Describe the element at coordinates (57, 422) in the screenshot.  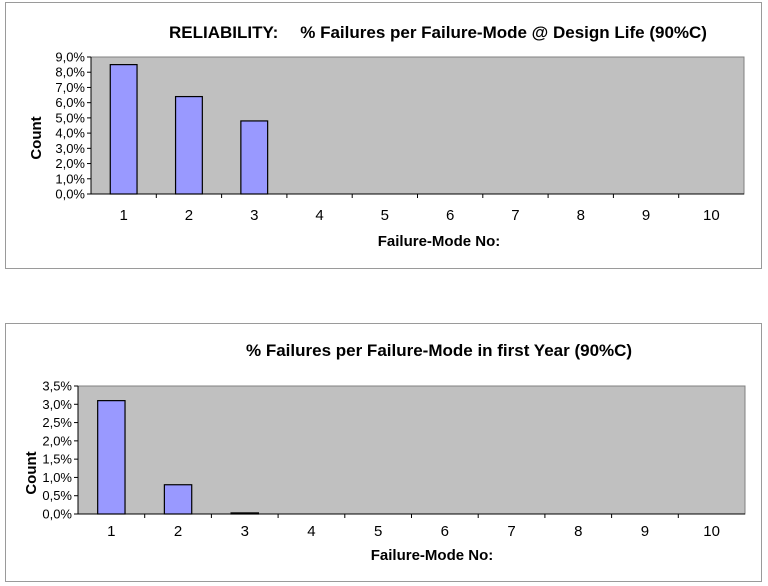
I see `y-tick-label: 2,5%` at that location.